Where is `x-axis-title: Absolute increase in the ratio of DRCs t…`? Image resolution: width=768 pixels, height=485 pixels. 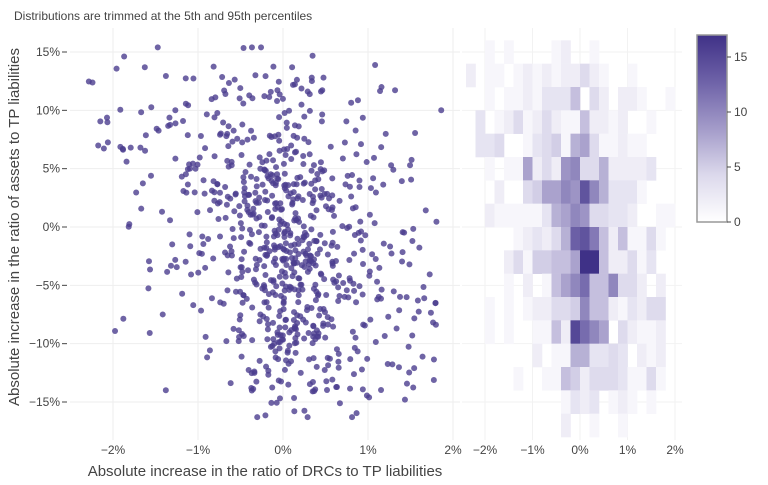 x-axis-title: Absolute increase in the ratio of DRCs t… is located at coordinates (265, 471).